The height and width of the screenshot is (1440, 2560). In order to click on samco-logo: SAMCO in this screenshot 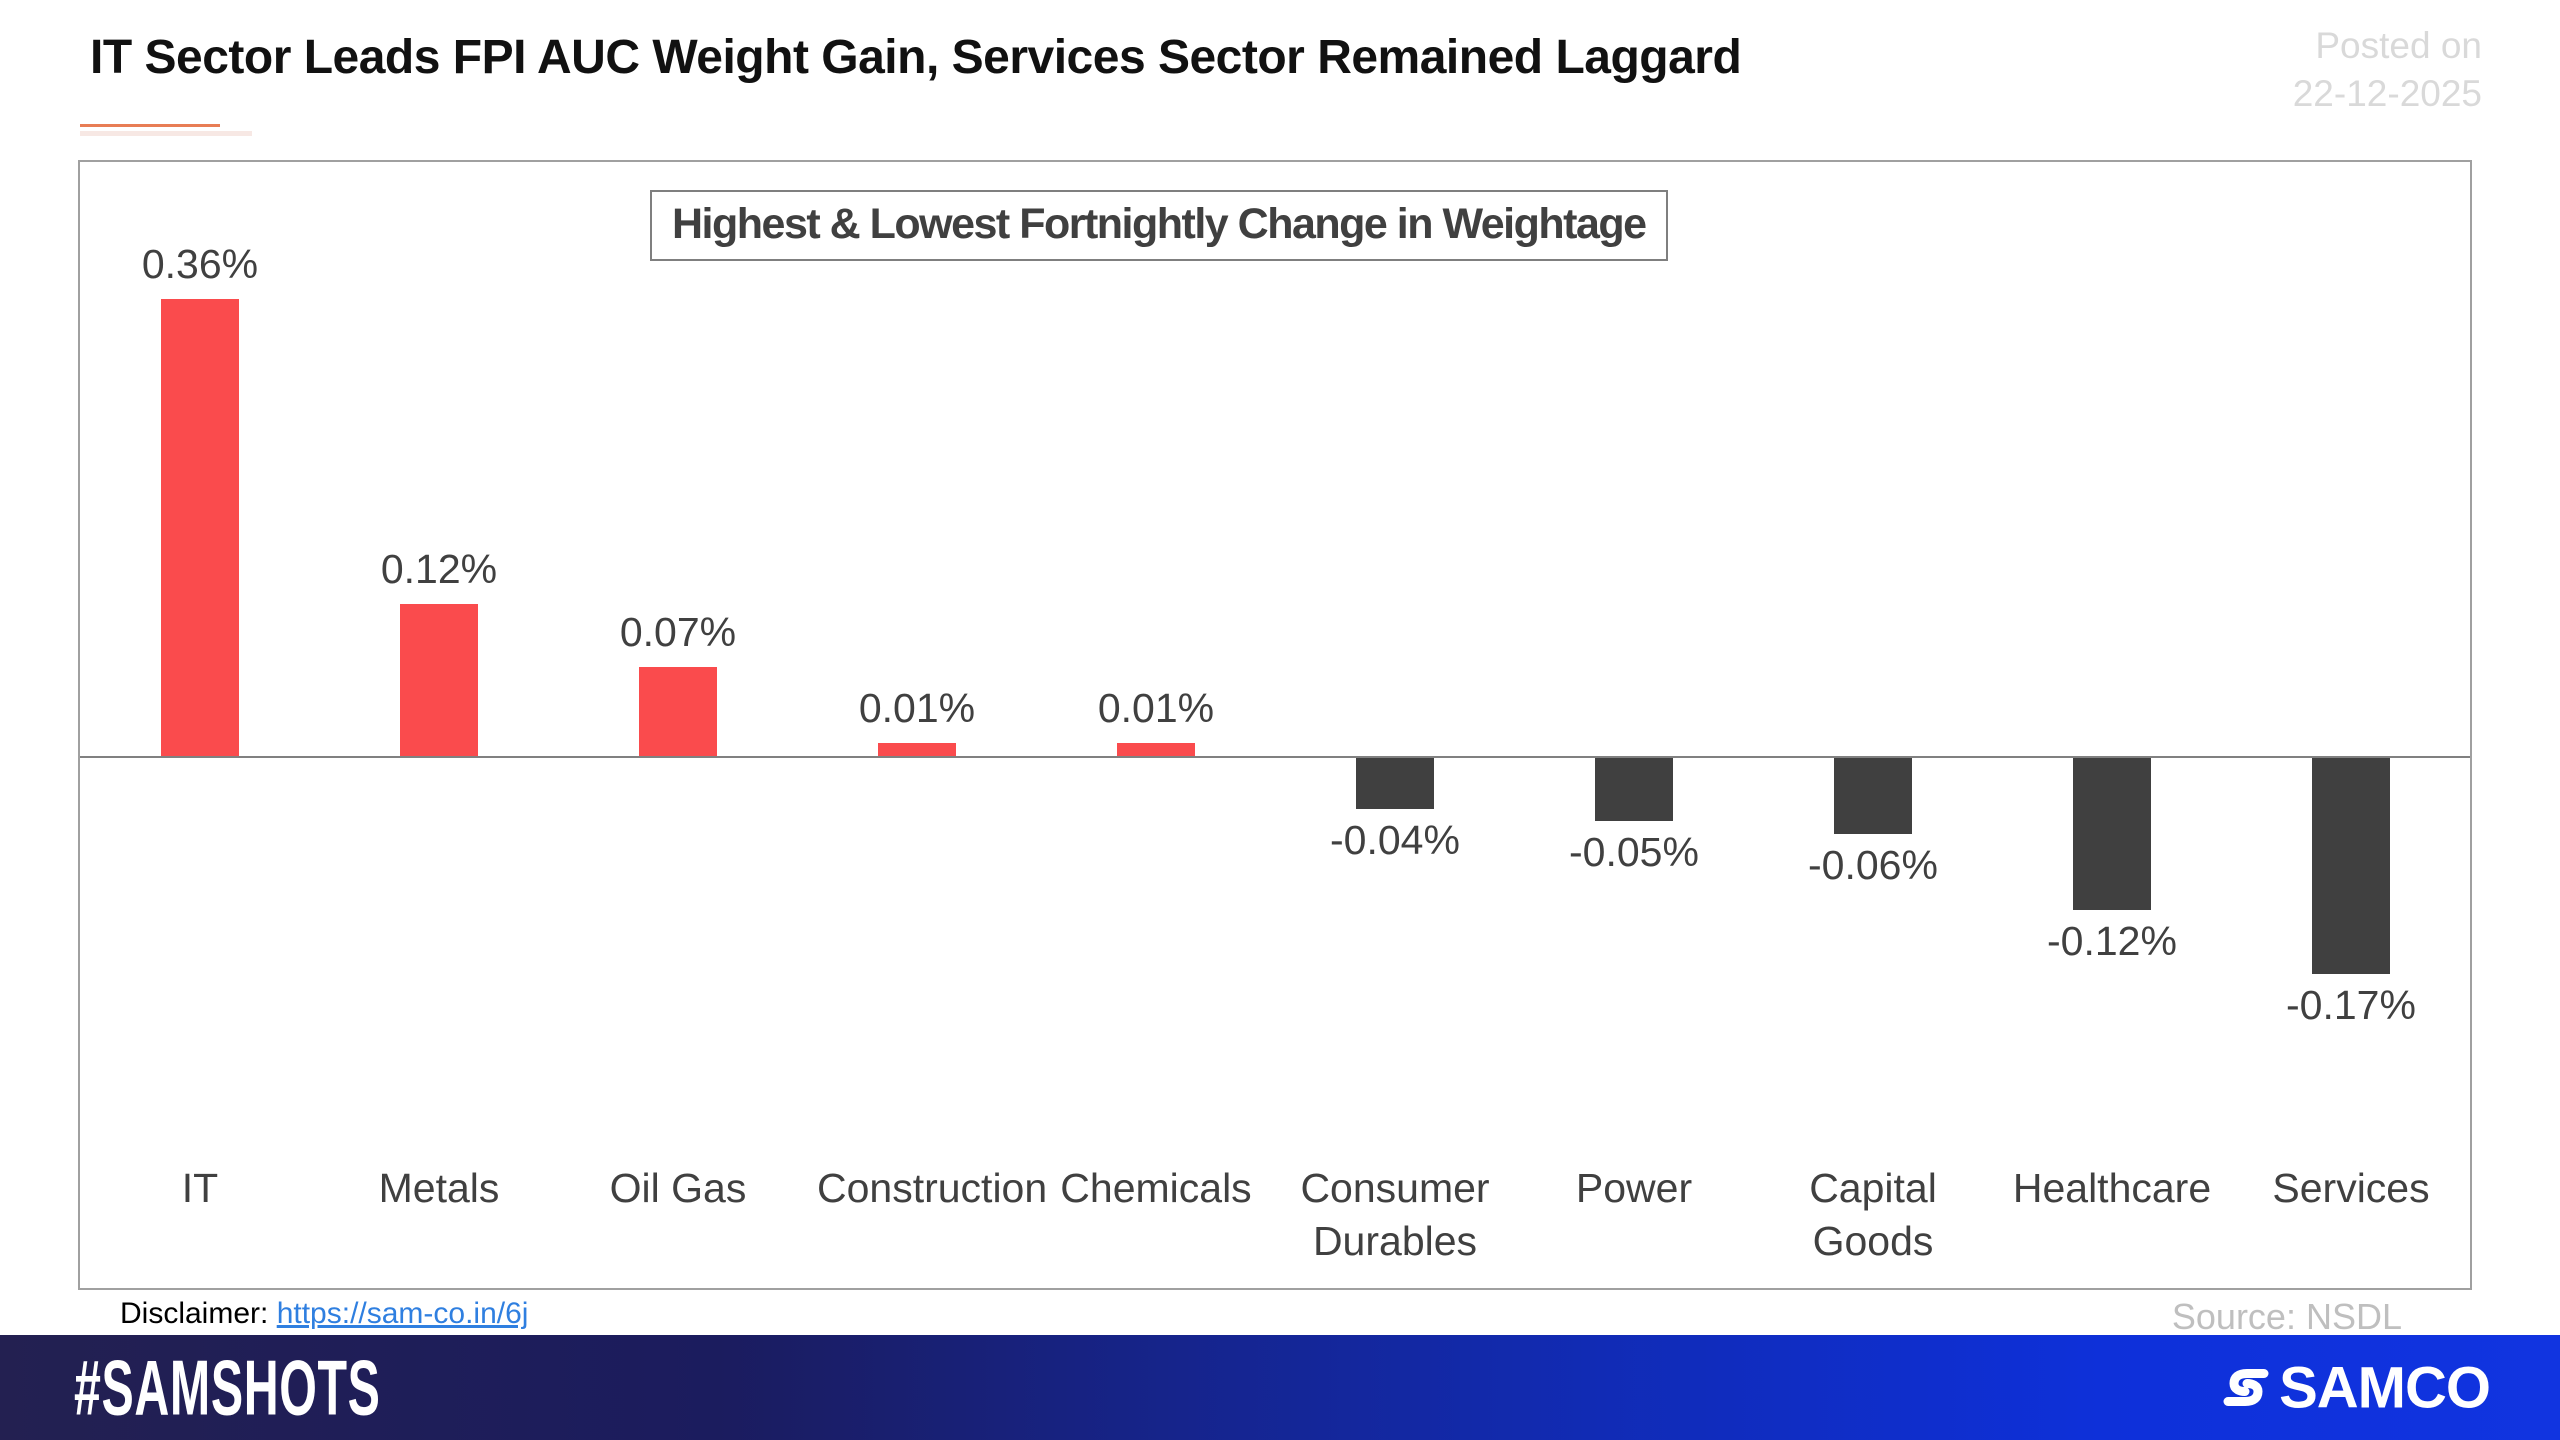, I will do `click(2354, 1387)`.